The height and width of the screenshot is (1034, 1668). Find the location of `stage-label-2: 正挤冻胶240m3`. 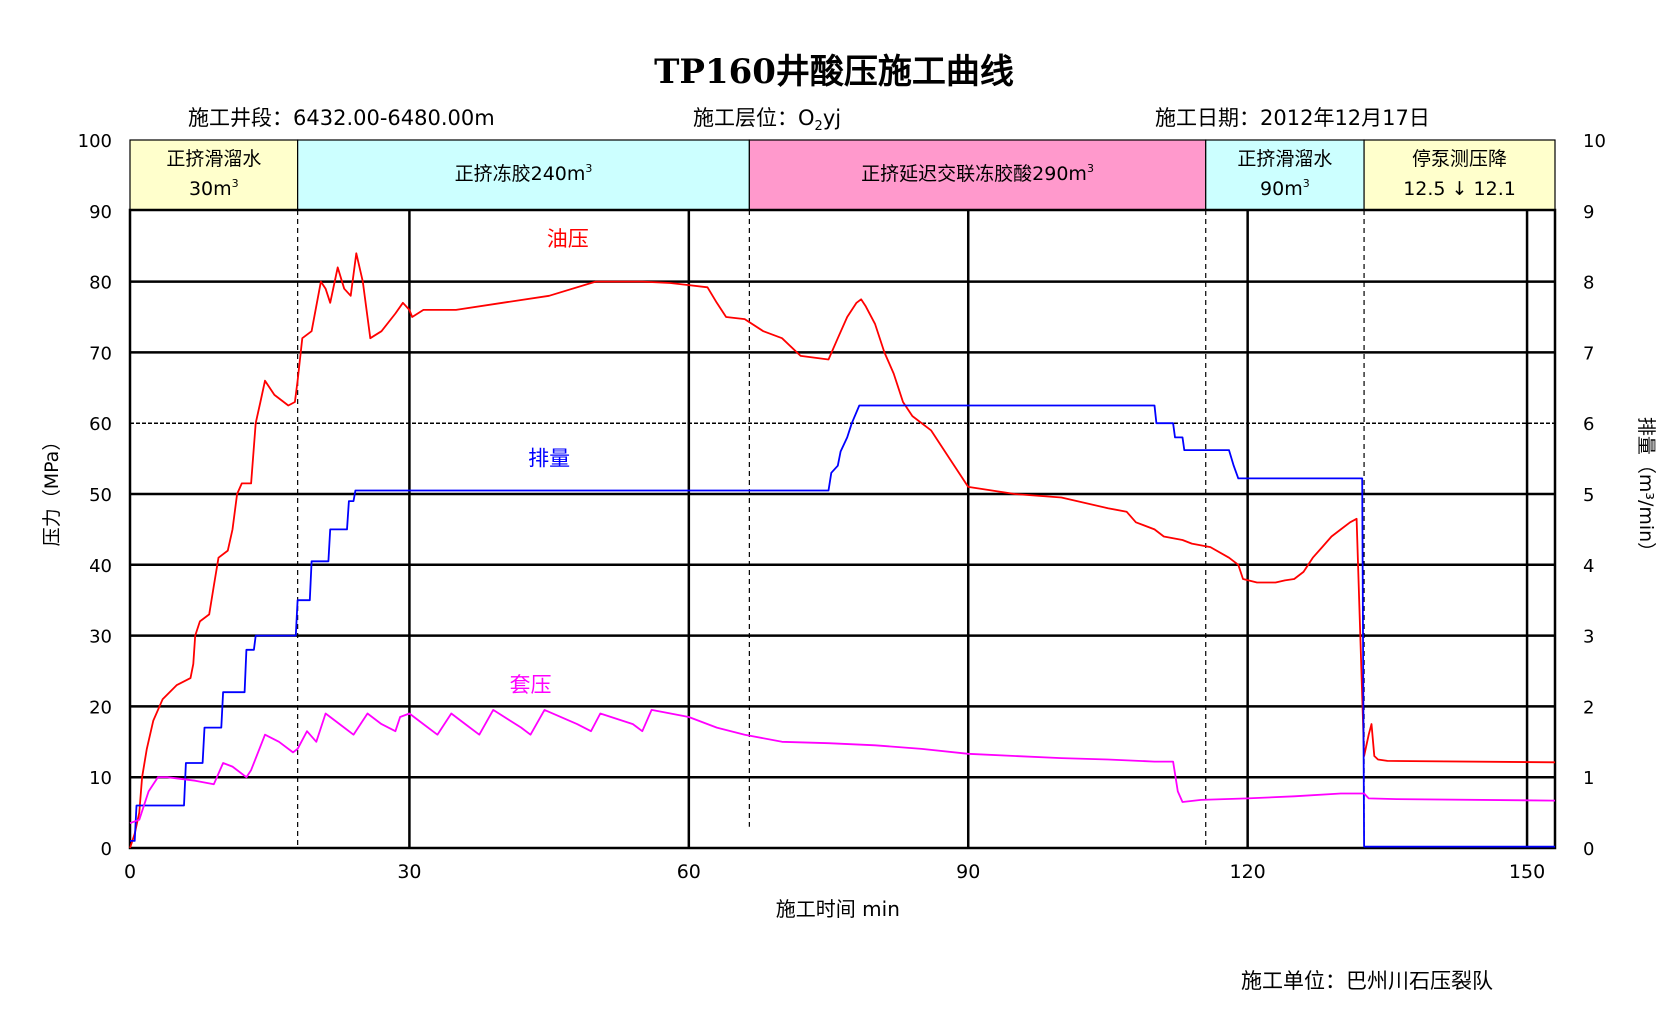

stage-label-2: 正挤冻胶240m3 is located at coordinates (524, 173).